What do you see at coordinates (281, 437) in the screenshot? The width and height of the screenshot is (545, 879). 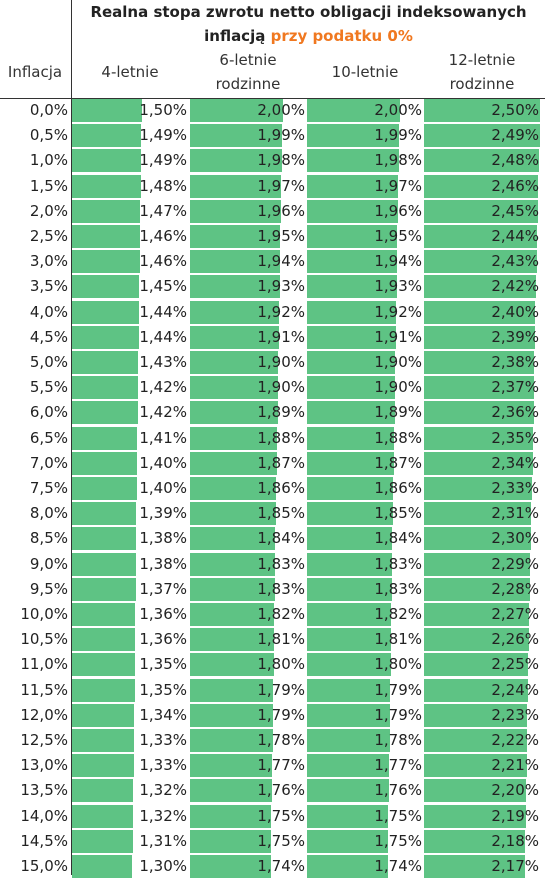 I see `value-label: 1,88%` at bounding box center [281, 437].